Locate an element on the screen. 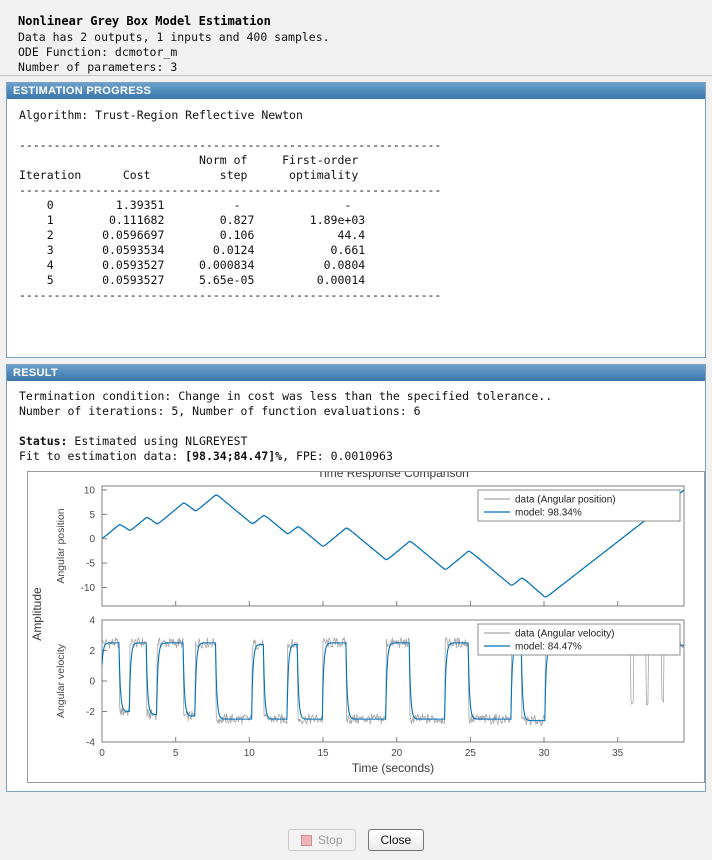  svg-text: Time (seconds) is located at coordinates (393, 768).